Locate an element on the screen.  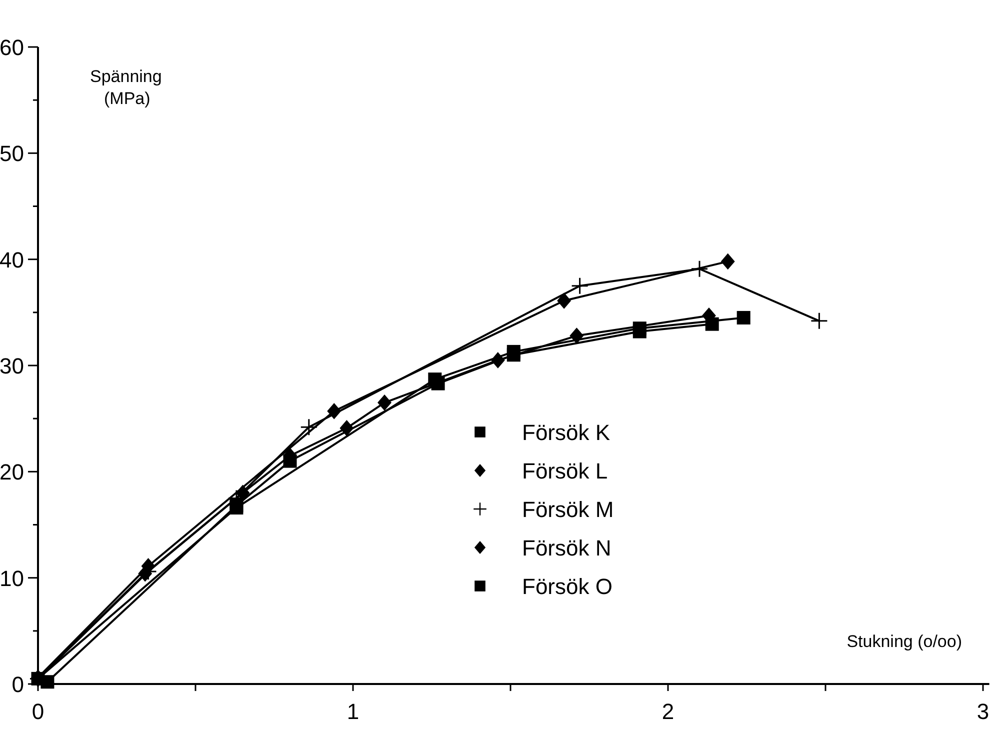
y-tick-label: 10 is located at coordinates (12, 578).